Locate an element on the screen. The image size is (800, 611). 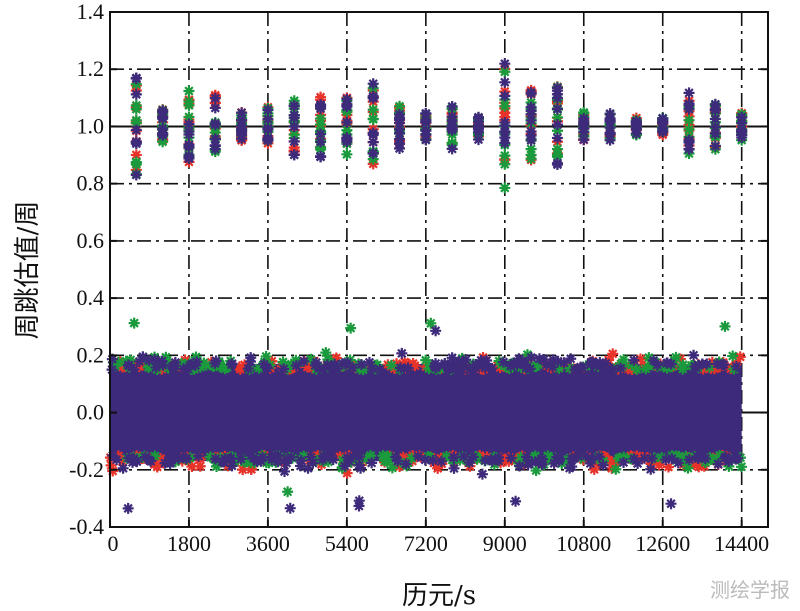
x-tick-label: 5400 is located at coordinates (347, 543).